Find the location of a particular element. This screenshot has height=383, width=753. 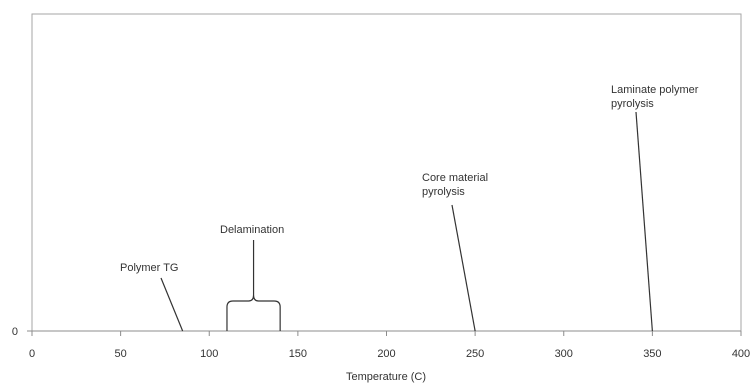

x-tick-label: 50 is located at coordinates (121, 354).